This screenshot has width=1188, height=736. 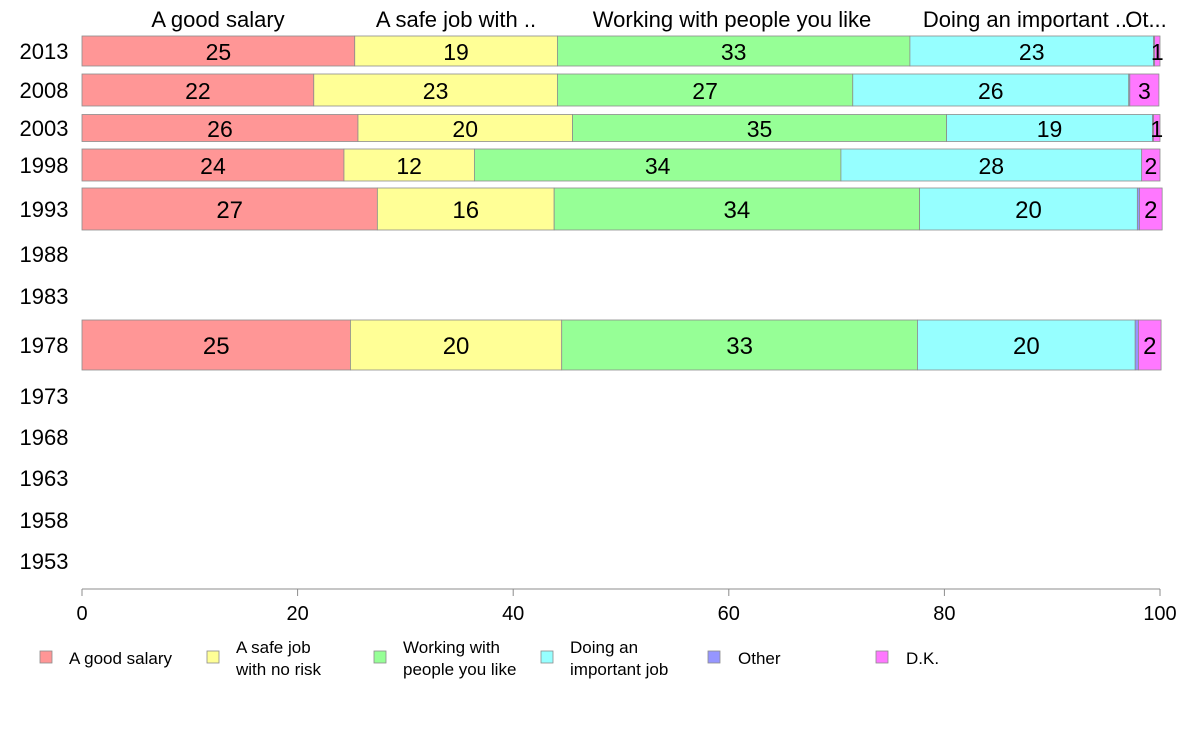 I want to click on data-label-2008-0: 22, so click(x=198, y=91).